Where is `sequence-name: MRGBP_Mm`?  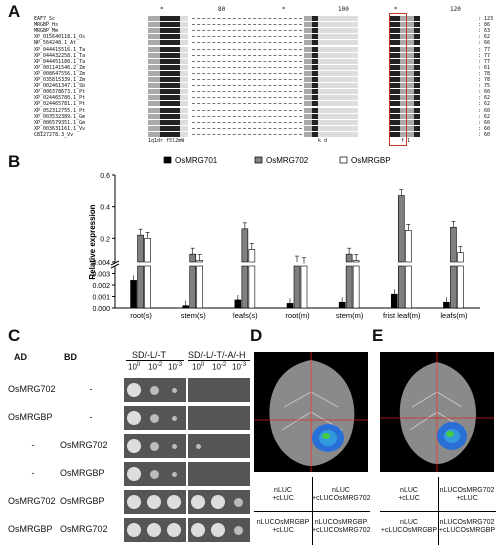
sequence-name: MRGBP_Mm is located at coordinates (46, 31).